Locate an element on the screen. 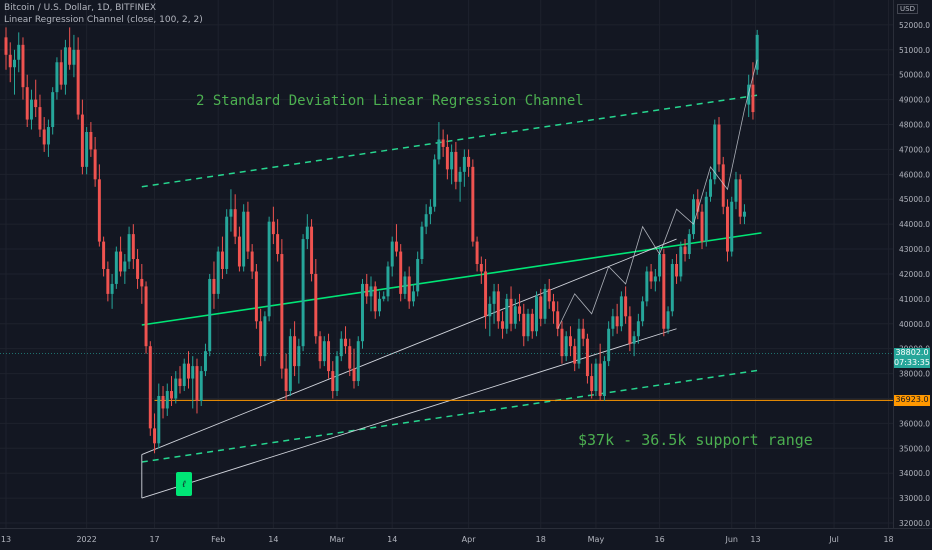 The image size is (932, 550). time-tick-label: May is located at coordinates (596, 539).